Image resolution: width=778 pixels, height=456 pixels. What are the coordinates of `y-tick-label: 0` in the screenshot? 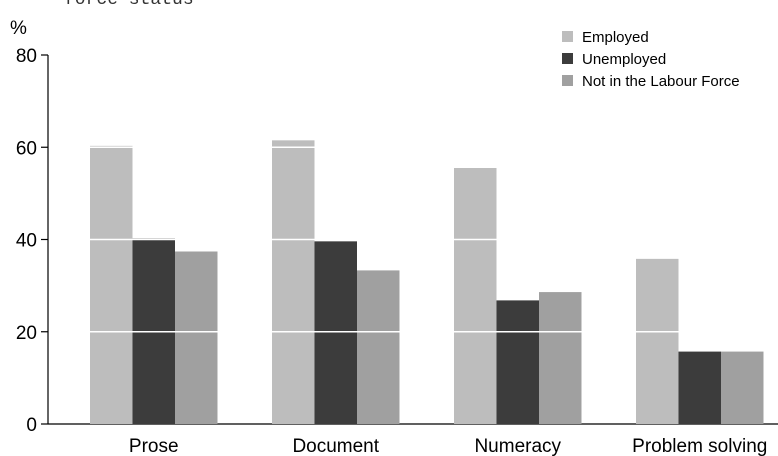 It's located at (31, 425).